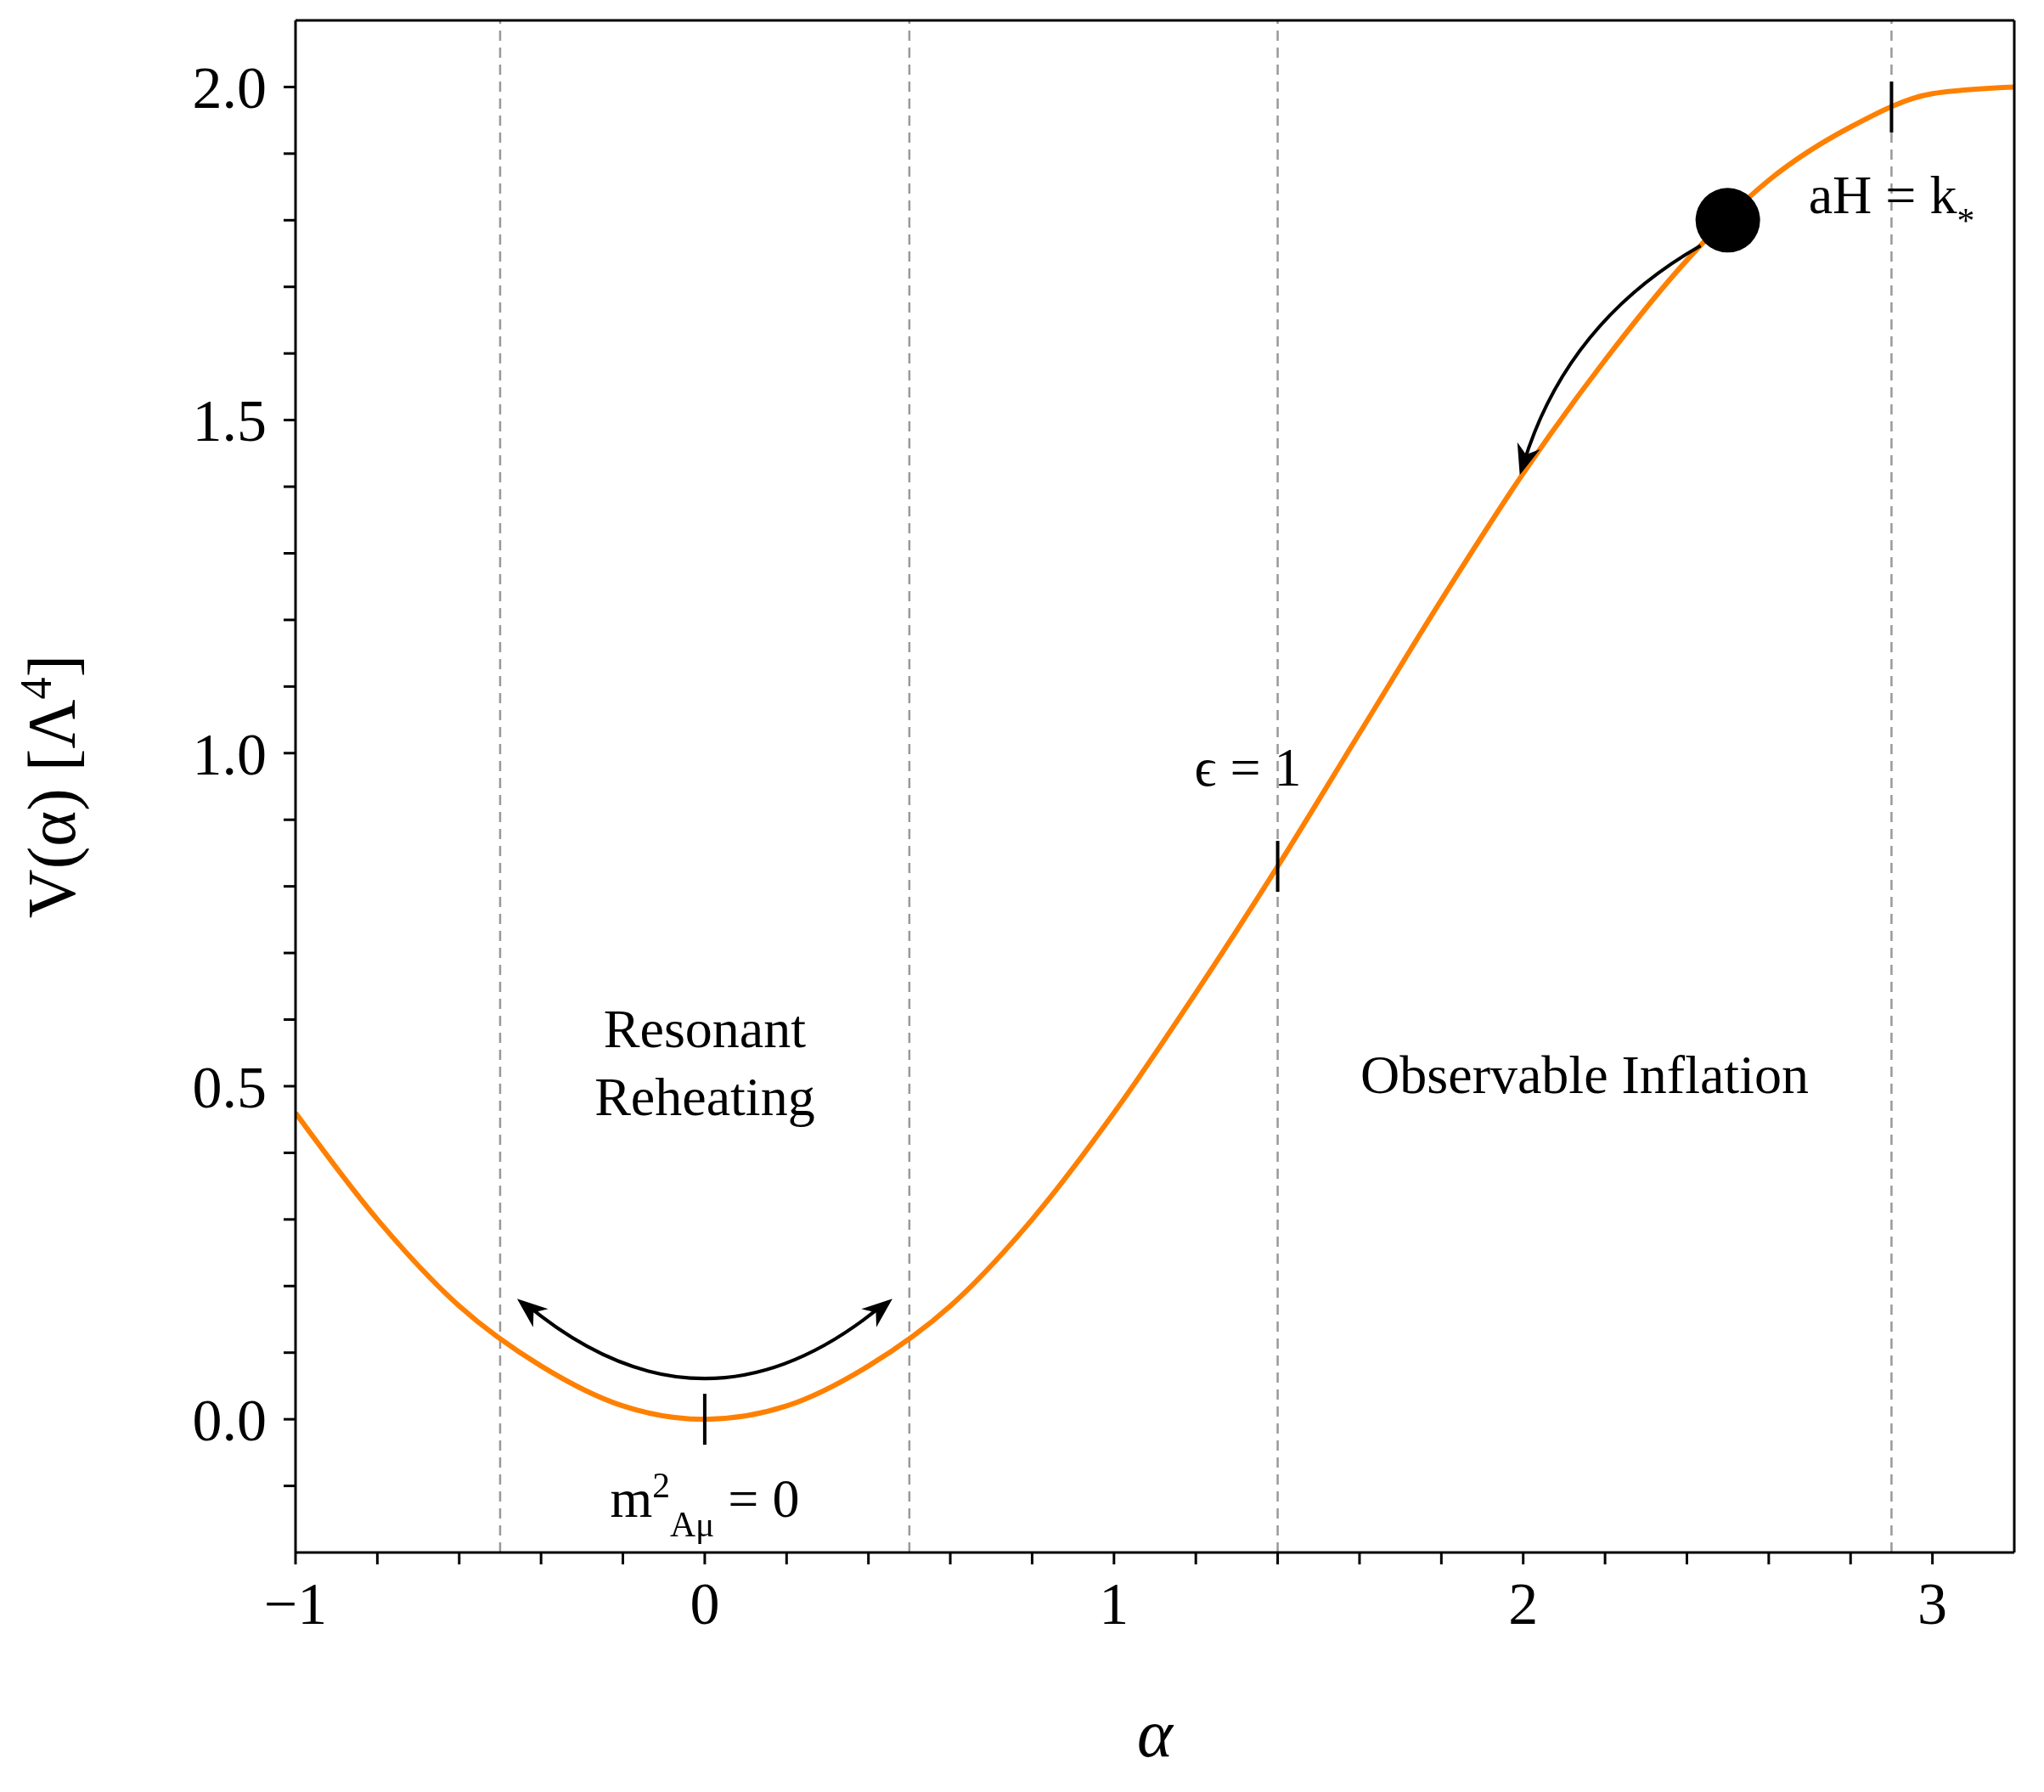 The height and width of the screenshot is (1792, 2044). I want to click on annotation: Observable Inflation, so click(1585, 1074).